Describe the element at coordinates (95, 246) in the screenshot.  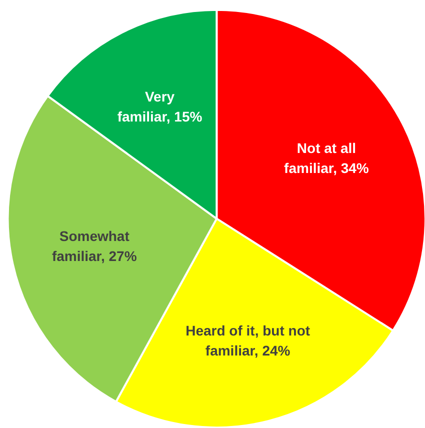
I see `slice-label: Somewhat familiar, 27%` at that location.